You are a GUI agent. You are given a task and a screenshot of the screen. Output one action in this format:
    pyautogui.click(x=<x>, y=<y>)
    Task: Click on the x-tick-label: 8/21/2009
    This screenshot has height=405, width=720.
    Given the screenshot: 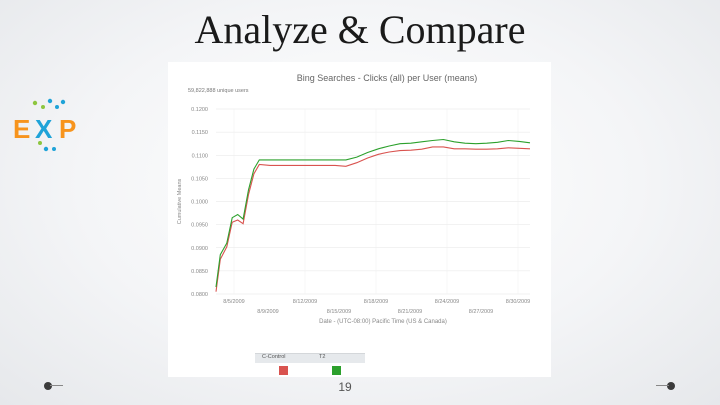 What is the action you would take?
    pyautogui.click(x=410, y=312)
    